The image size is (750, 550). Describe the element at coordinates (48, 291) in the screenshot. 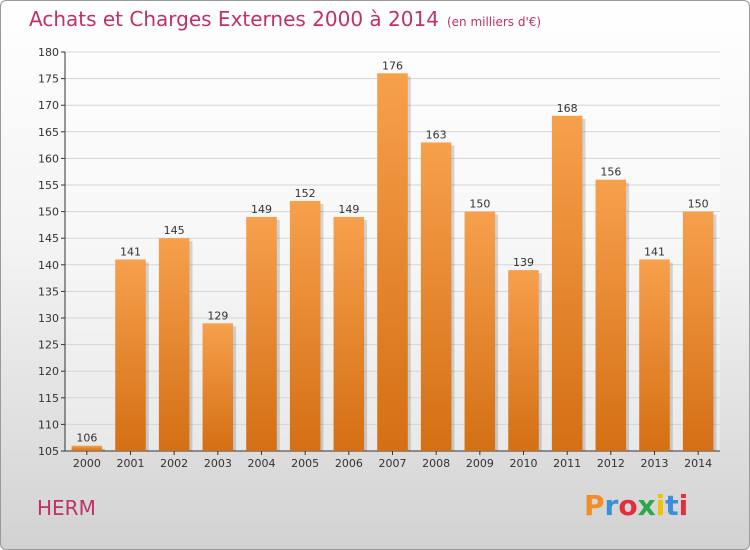

I see `y-tick-label: 135` at that location.